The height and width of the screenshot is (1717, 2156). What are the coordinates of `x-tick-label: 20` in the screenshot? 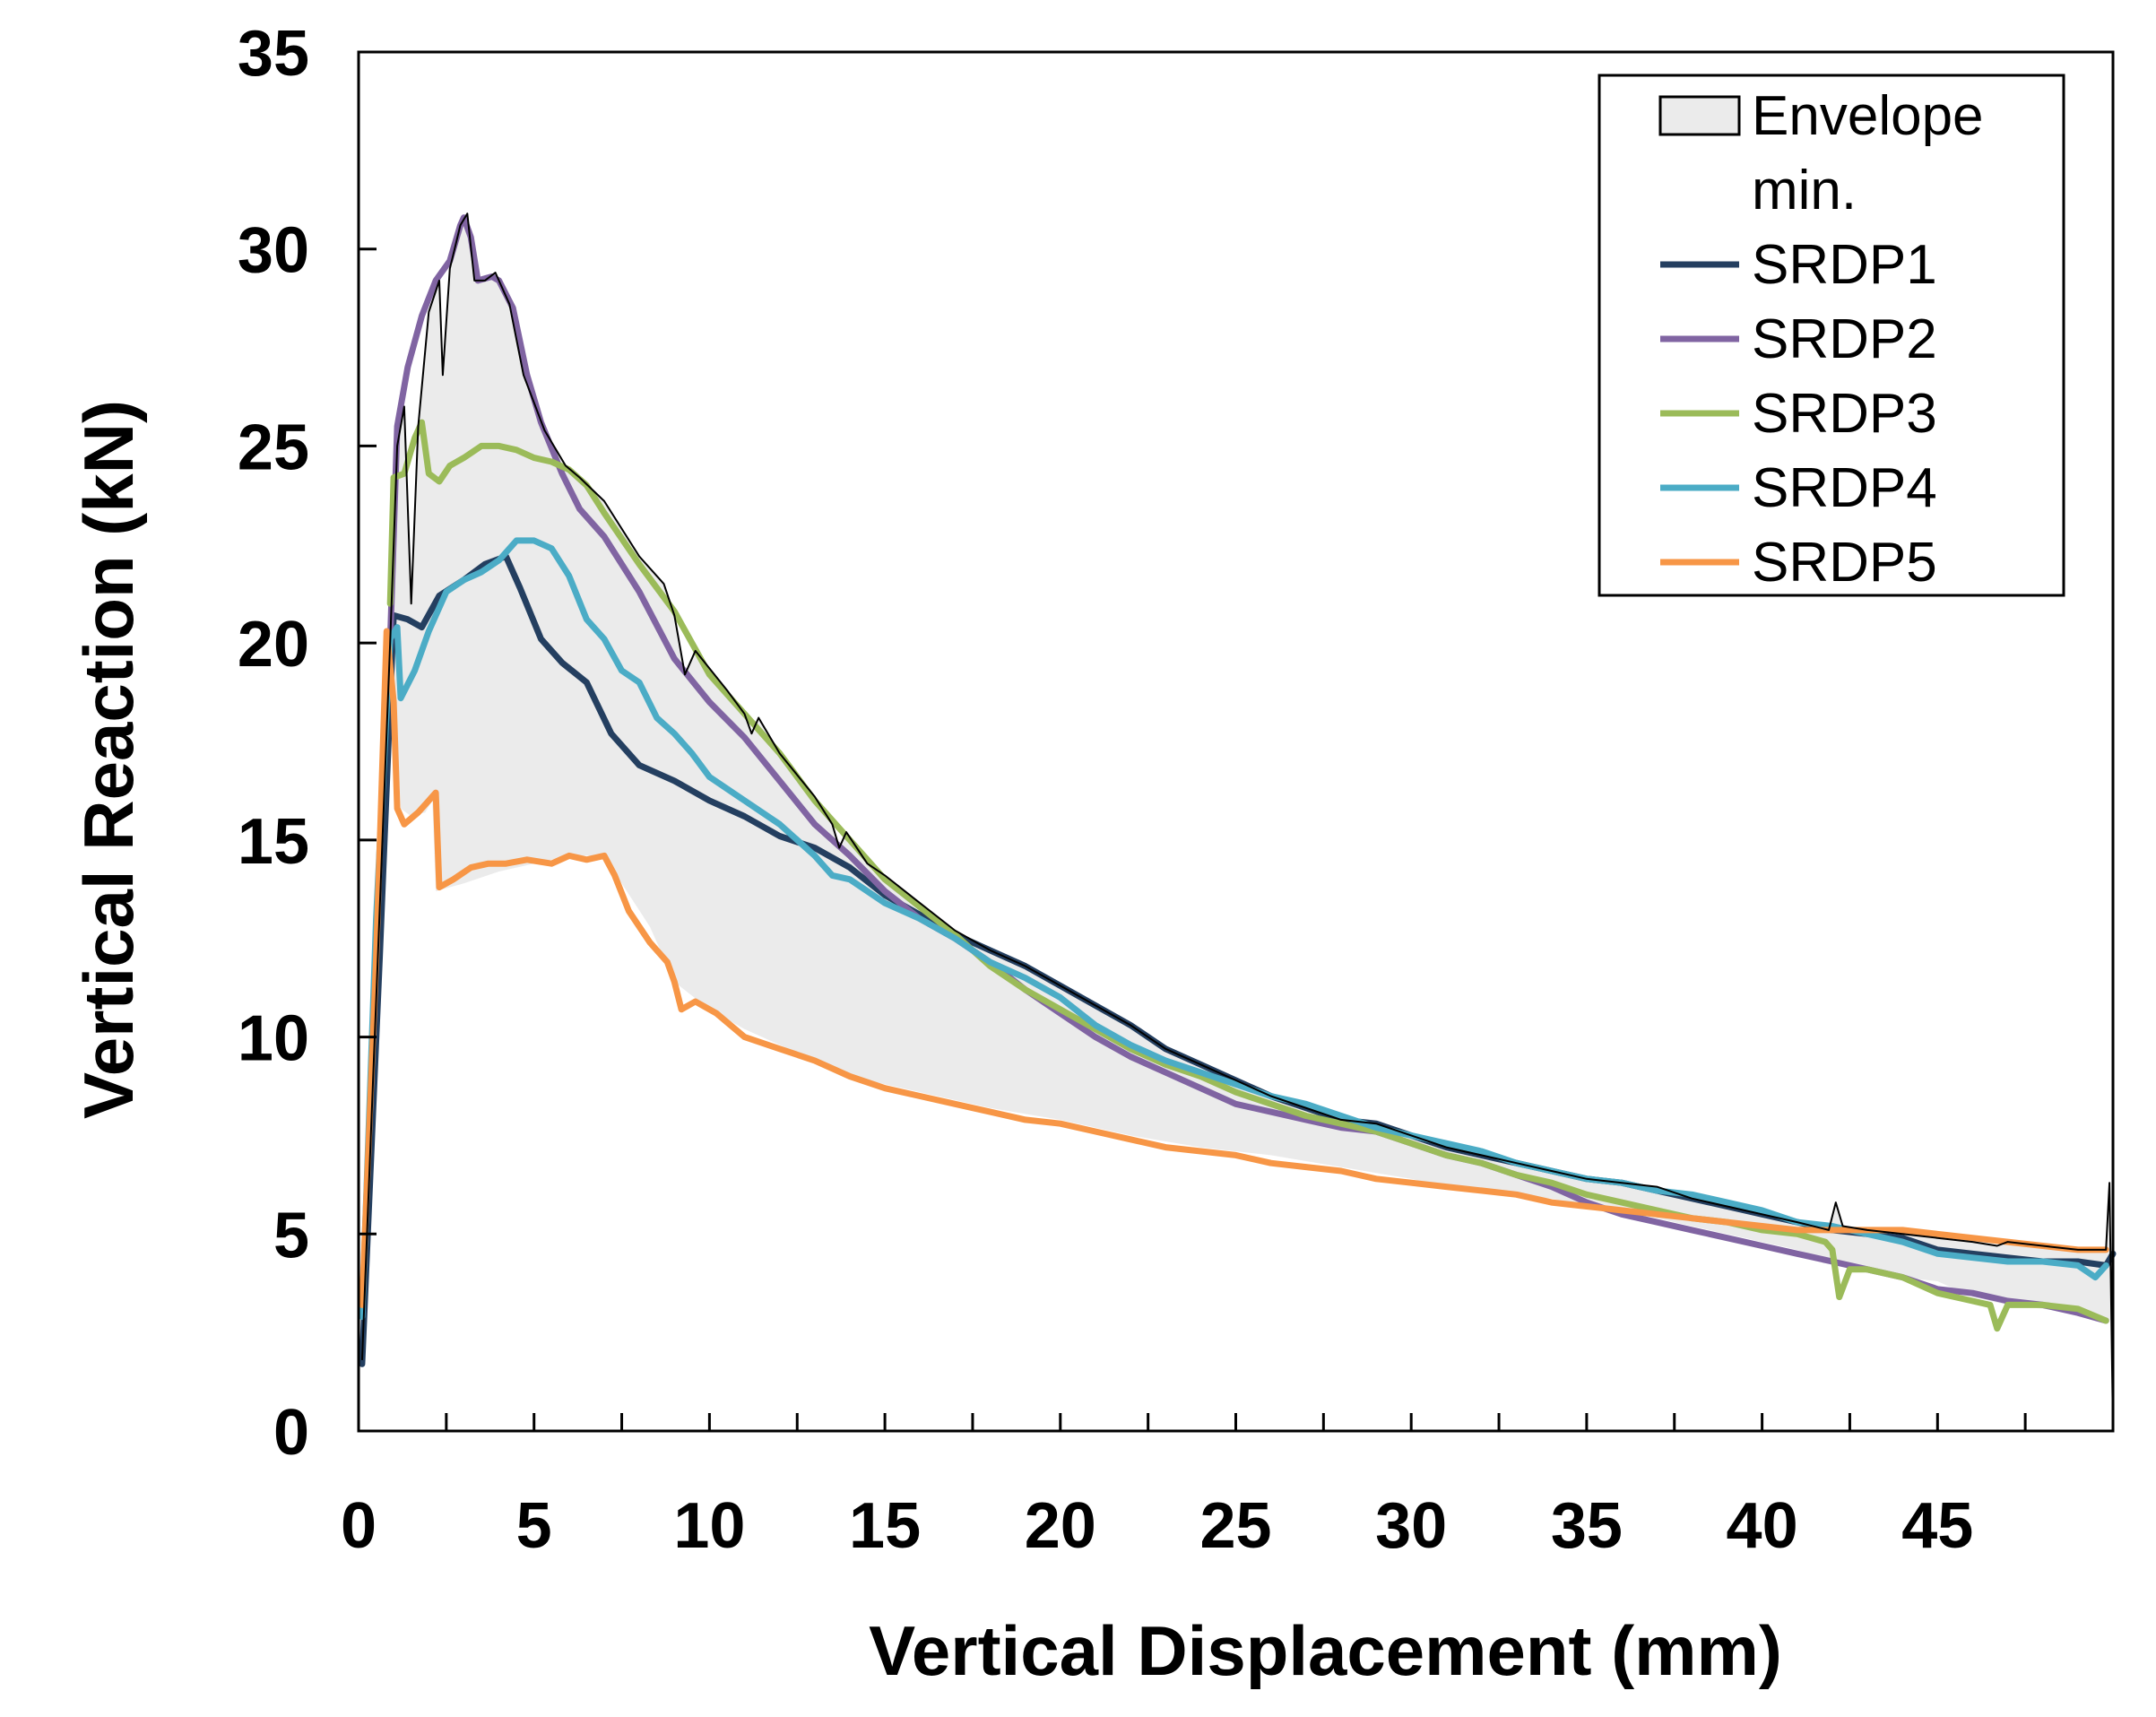 It's located at (1061, 1526).